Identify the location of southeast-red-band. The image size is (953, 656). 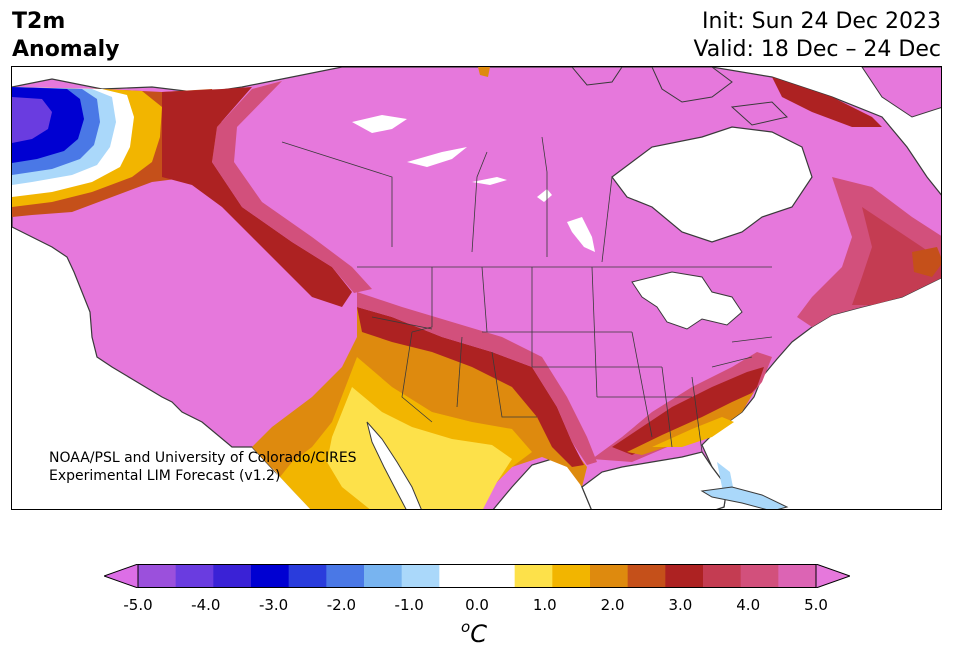
(688, 411).